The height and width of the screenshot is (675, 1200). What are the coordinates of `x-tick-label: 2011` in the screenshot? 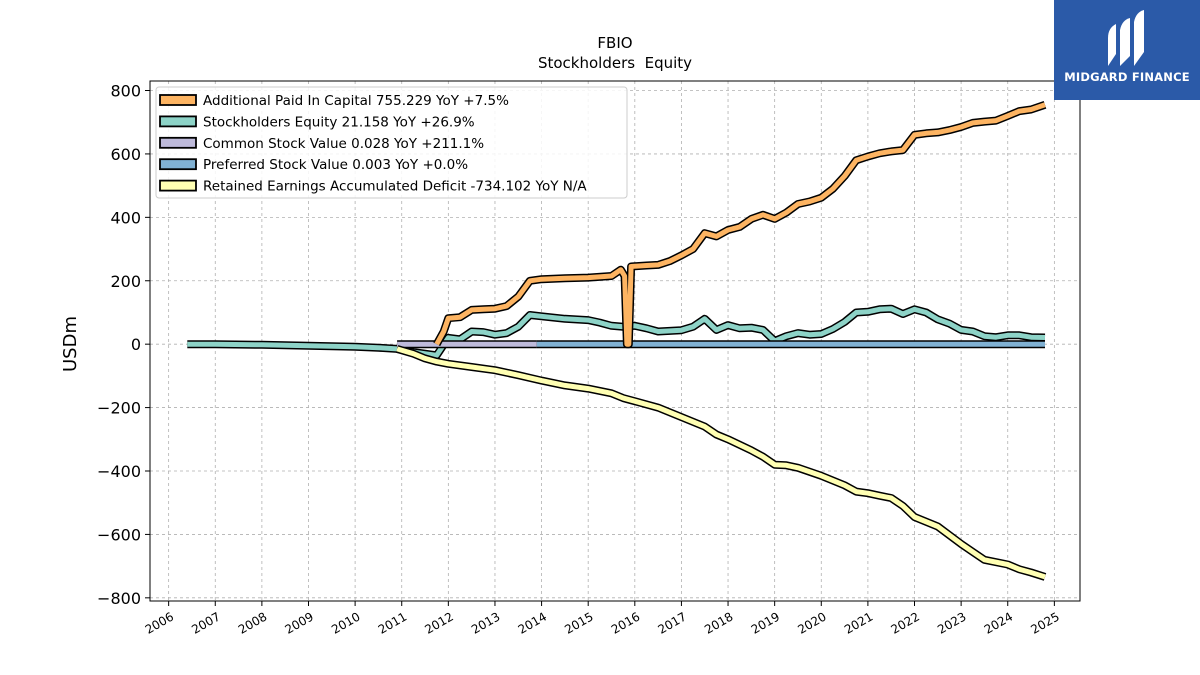 It's located at (392, 622).